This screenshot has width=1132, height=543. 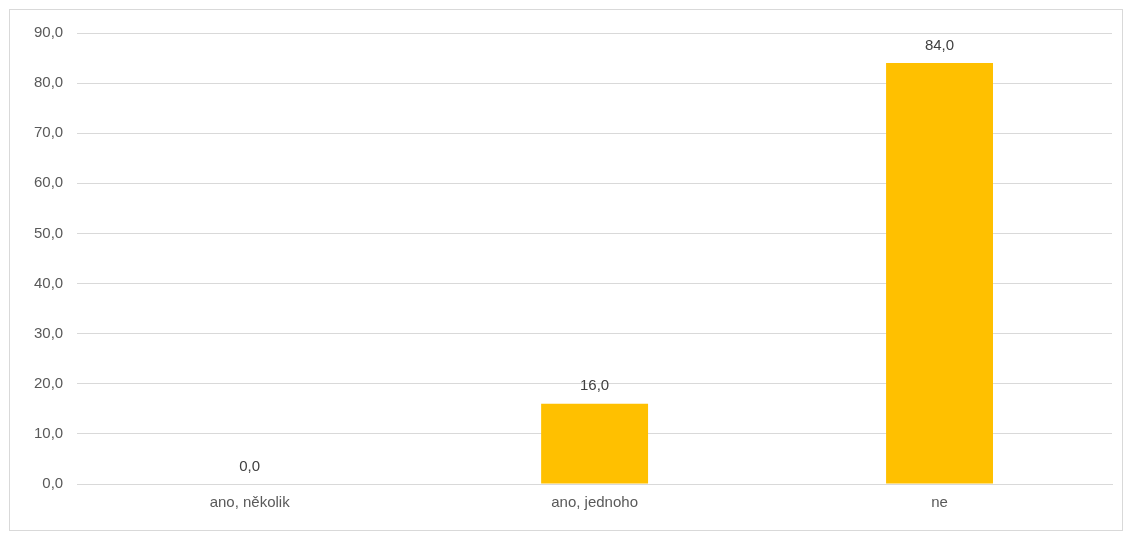 I want to click on y-tick-label: 50,0, so click(x=48, y=232).